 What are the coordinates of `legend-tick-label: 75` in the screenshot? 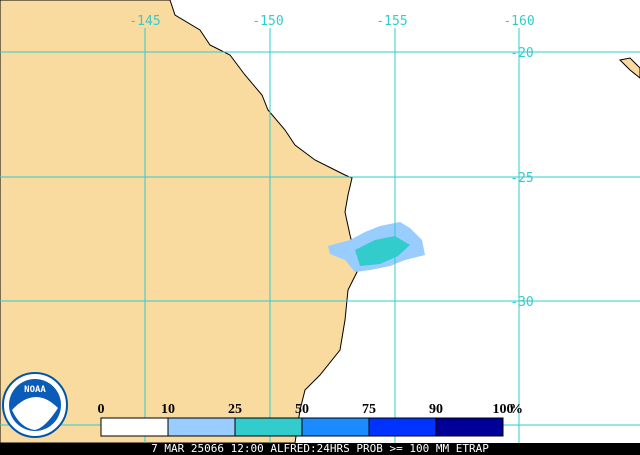 It's located at (369, 409).